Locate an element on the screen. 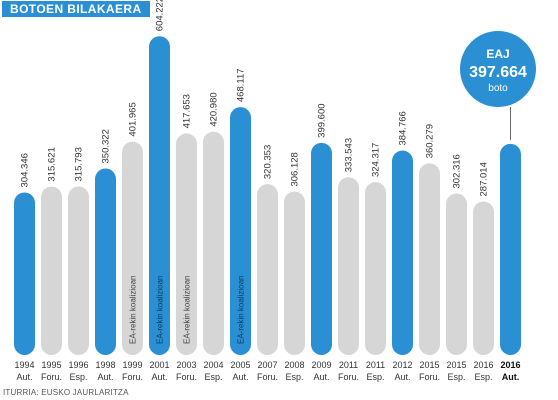 This screenshot has width=558, height=400. callout-unit-label: boto is located at coordinates (498, 88).